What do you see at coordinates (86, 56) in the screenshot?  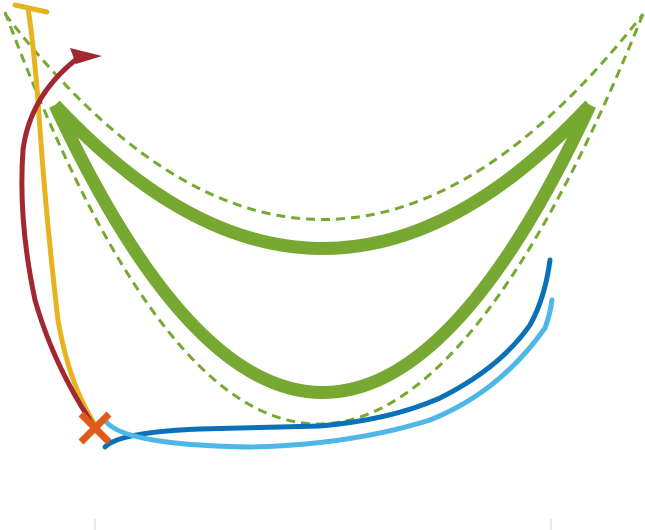 I see `red-arrowhead` at bounding box center [86, 56].